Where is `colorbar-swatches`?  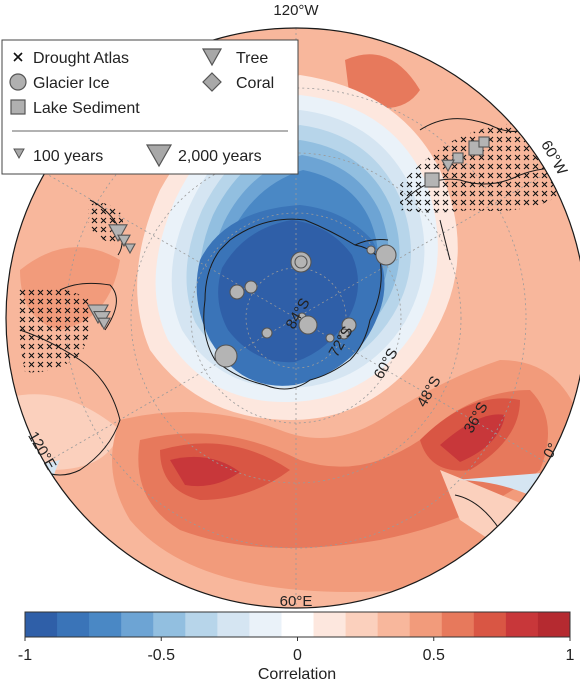
colorbar-swatches is located at coordinates (298, 624).